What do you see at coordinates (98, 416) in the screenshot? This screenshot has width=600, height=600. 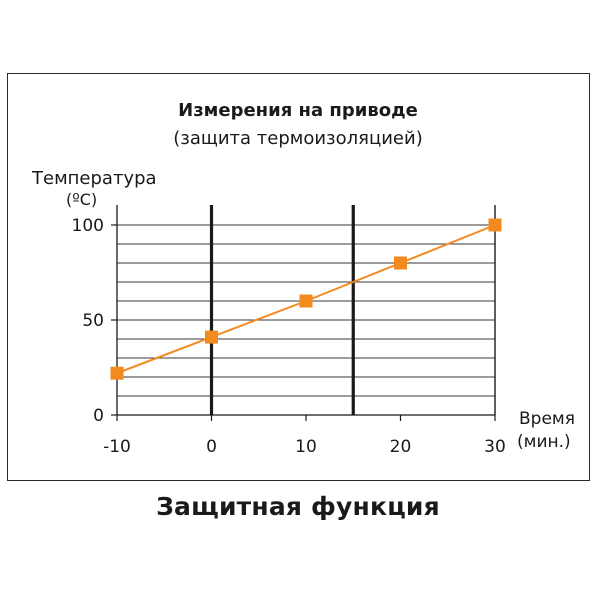 I see `y-tick-label: 0` at bounding box center [98, 416].